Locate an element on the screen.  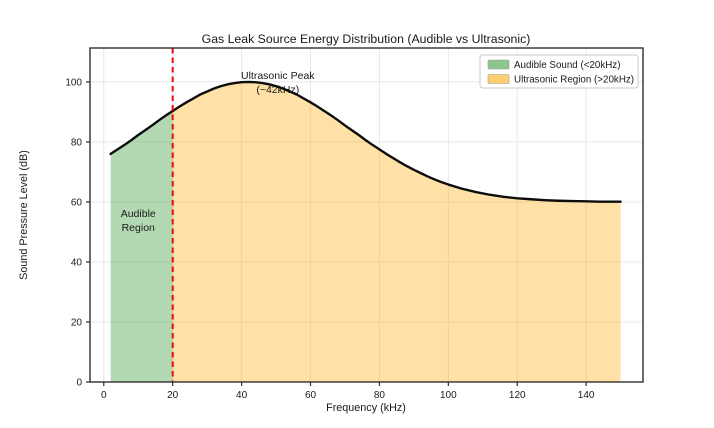
audible-region-annotation: Region is located at coordinates (138, 228).